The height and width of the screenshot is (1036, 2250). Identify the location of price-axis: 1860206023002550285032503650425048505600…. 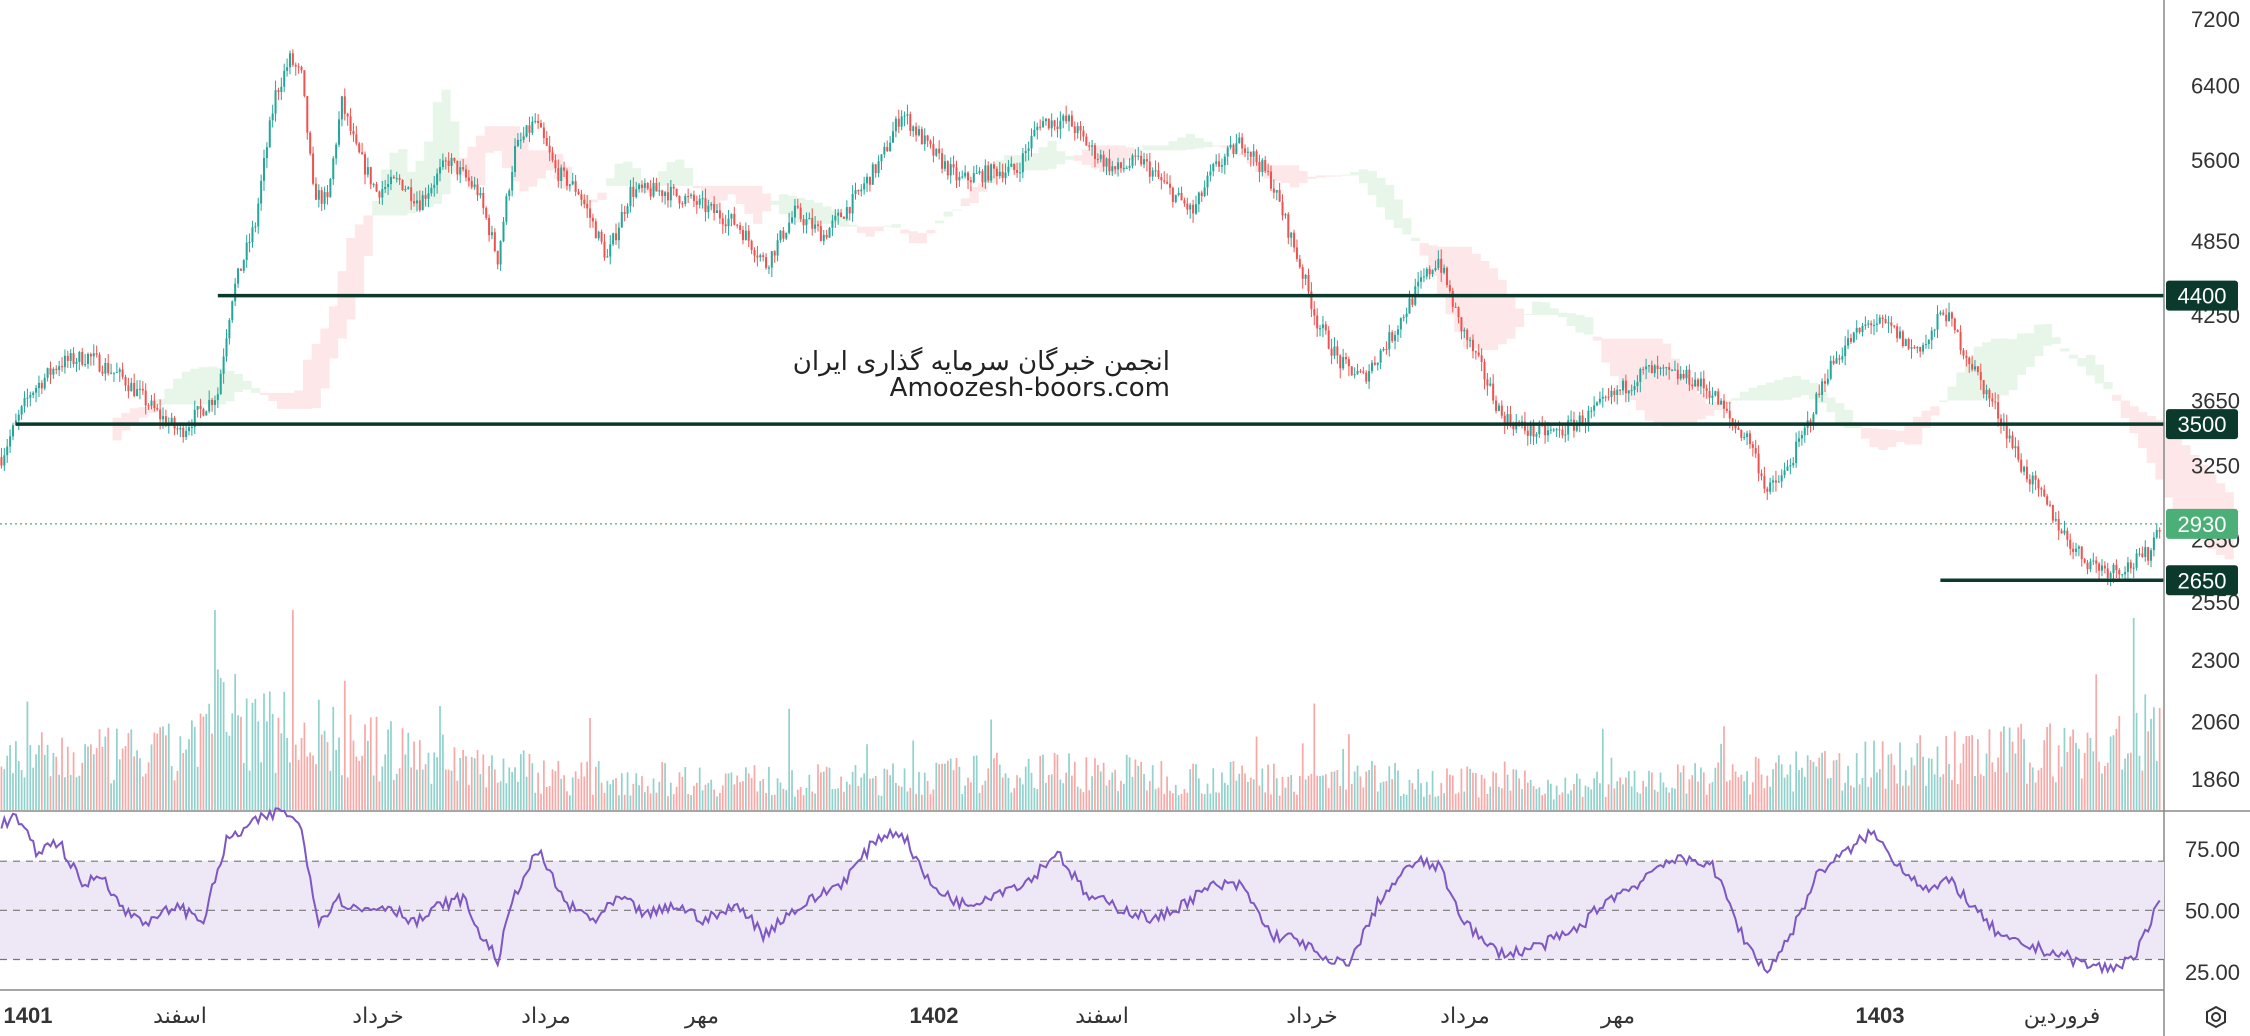
(2203, 399).